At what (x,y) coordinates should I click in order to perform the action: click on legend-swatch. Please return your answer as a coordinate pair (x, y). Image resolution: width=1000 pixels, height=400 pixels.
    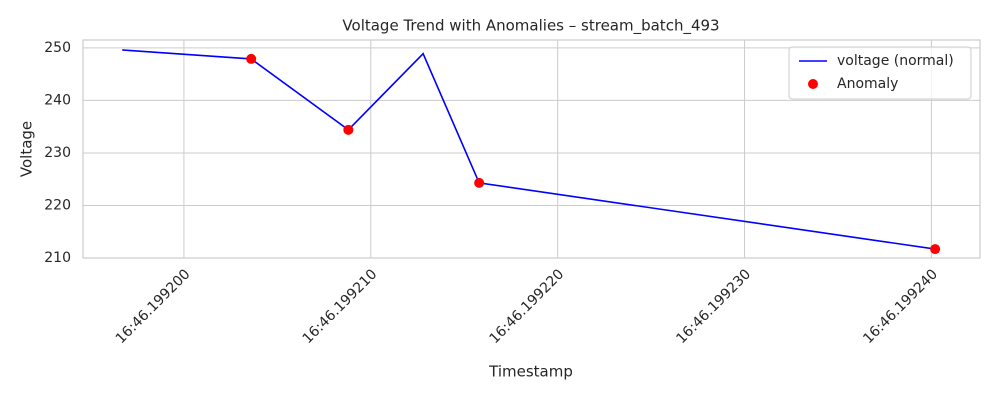
    Looking at the image, I should click on (813, 84).